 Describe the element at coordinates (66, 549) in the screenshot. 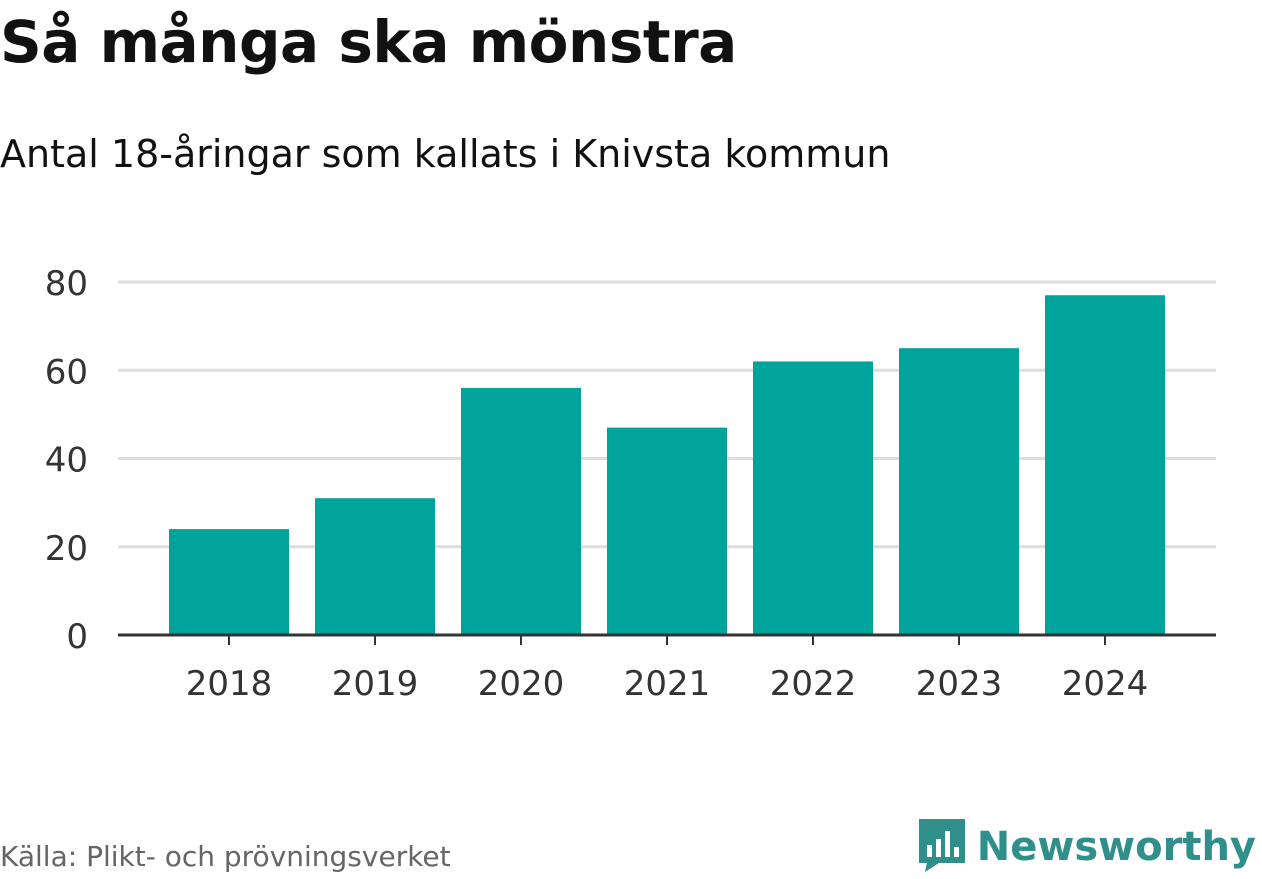

I see `y-tick-label: 20` at that location.